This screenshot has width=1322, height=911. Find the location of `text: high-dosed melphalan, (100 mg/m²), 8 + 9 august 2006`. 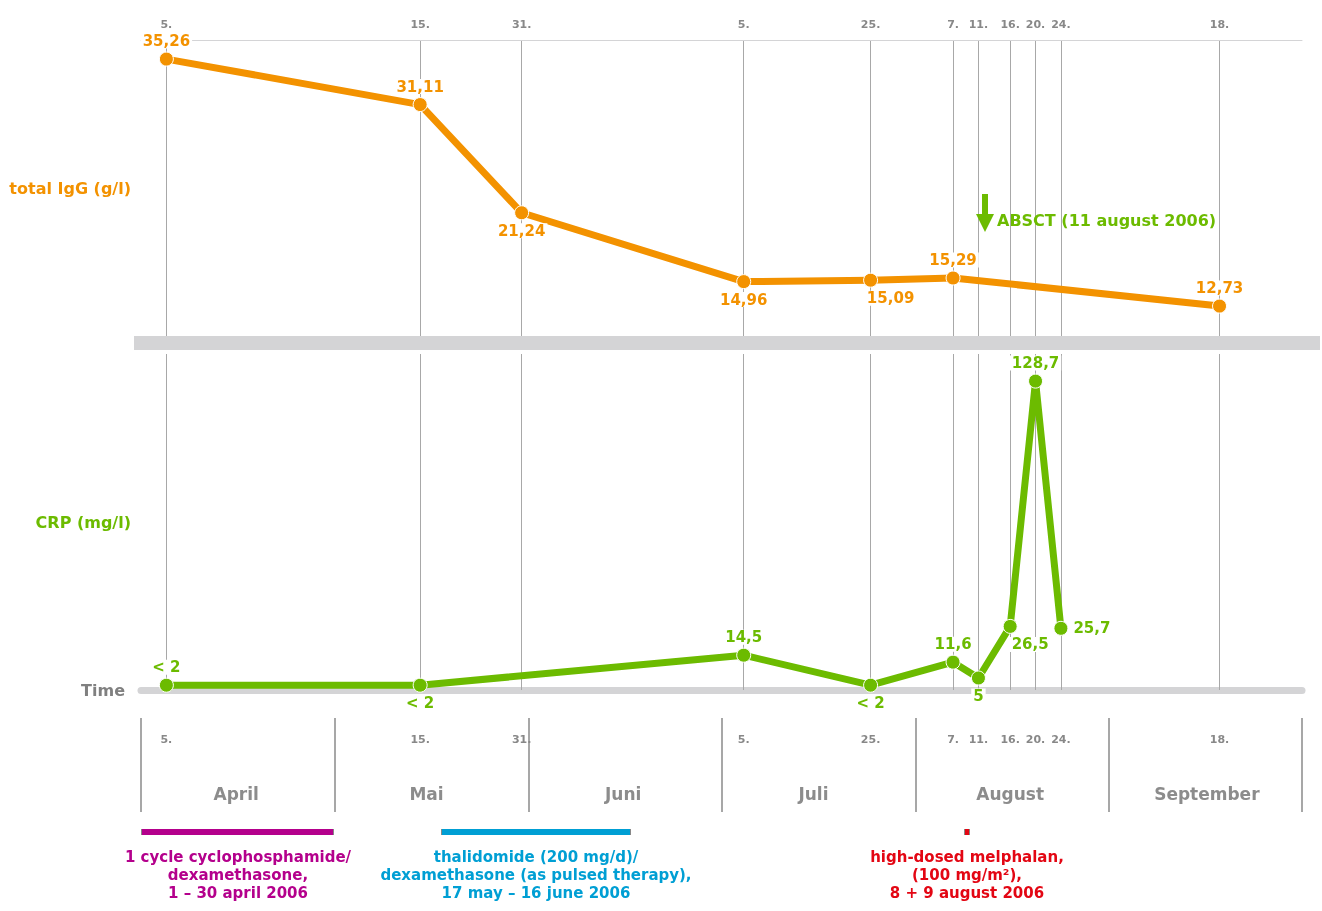

text: high-dosed melphalan, (100 mg/m²), 8 + 9 august 2006 is located at coordinates (967, 875).